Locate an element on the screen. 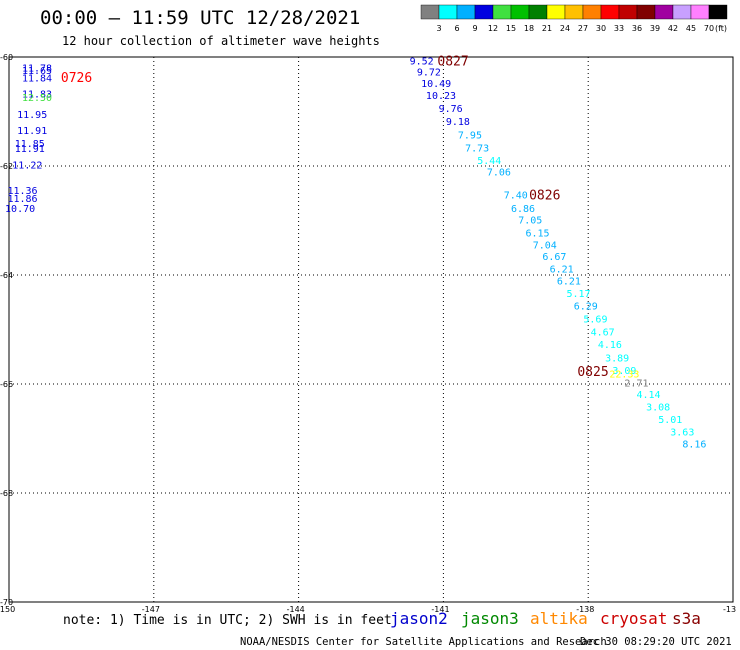  wave-height-label: 2.71 is located at coordinates (636, 383).